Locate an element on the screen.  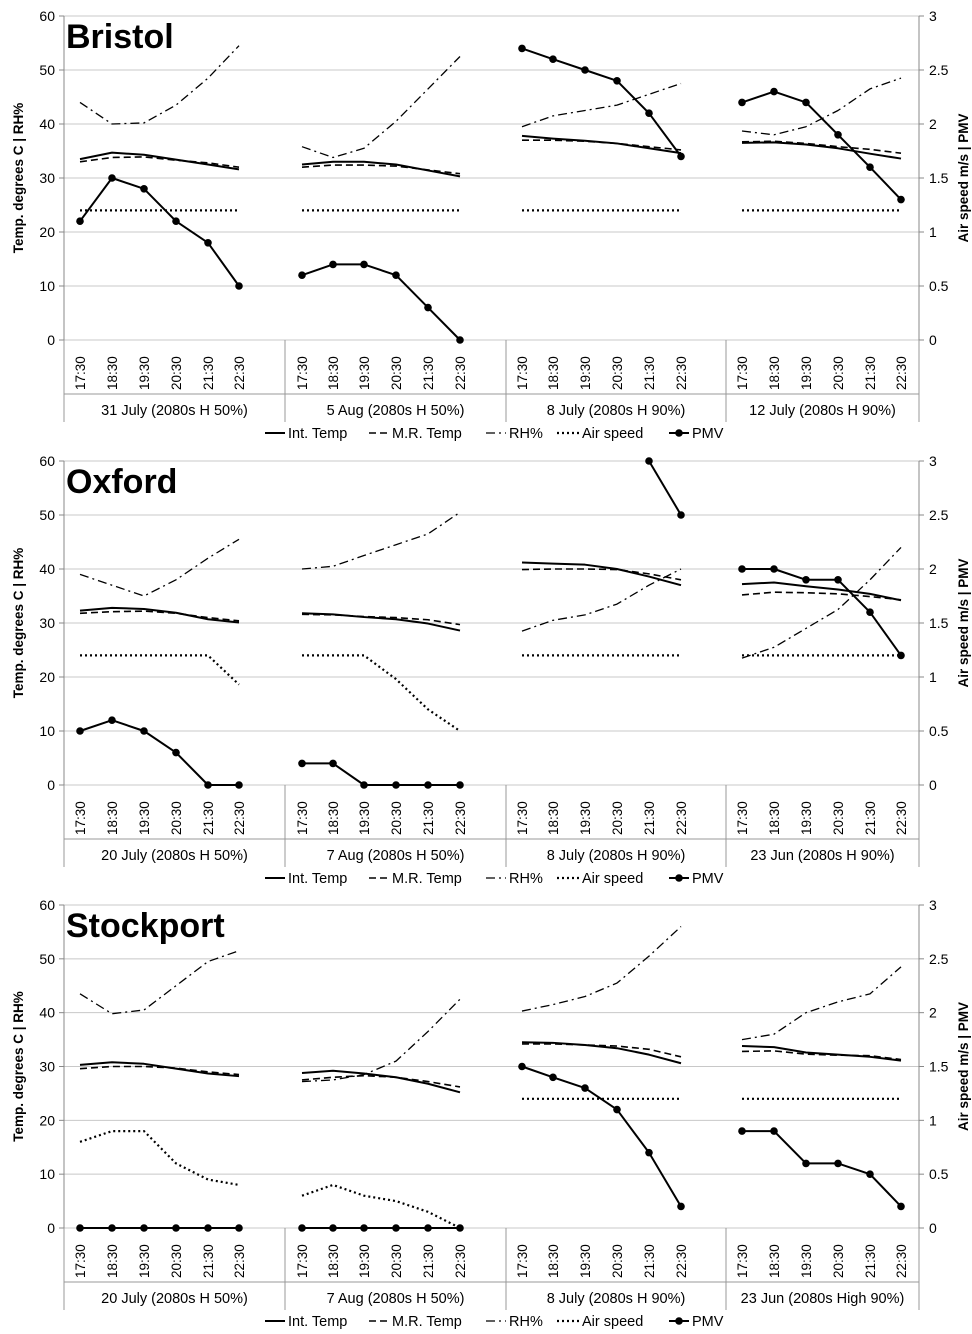
y-tick-label: 60 is located at coordinates (47, 905).